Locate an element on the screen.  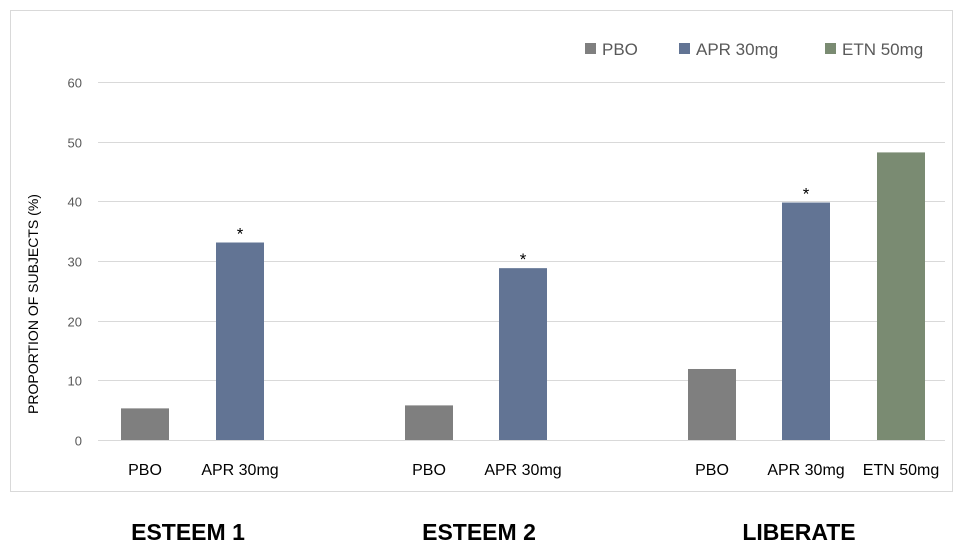
y-tick-label: 0 is located at coordinates (78, 441).